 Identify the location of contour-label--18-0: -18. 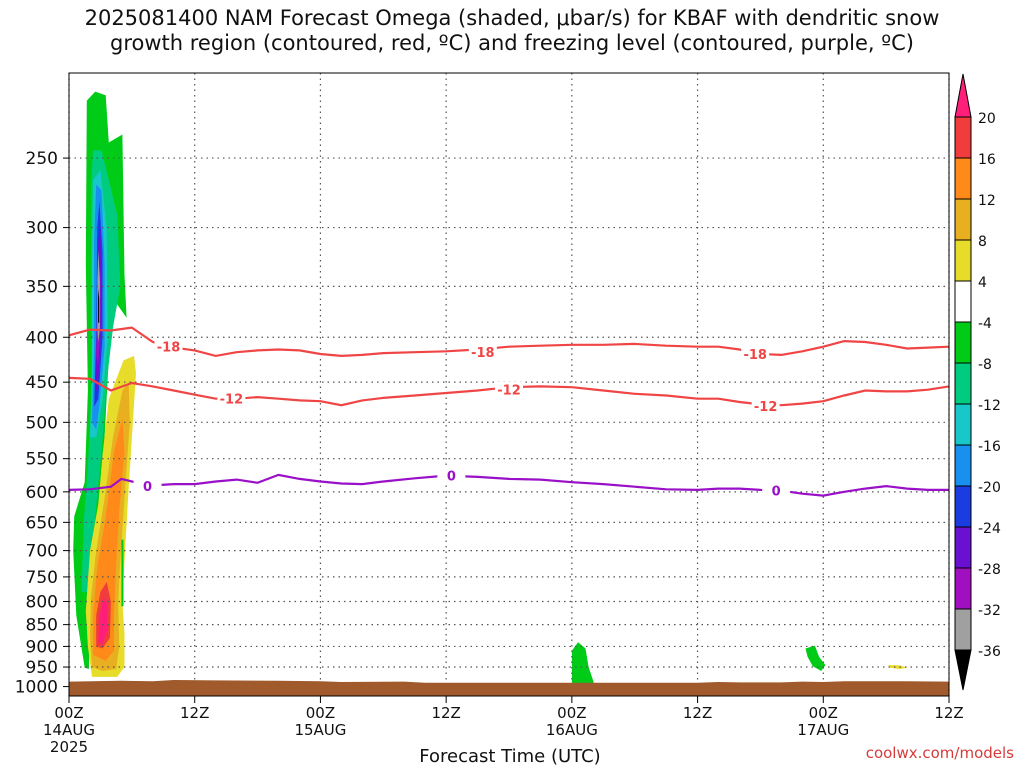
(169, 348).